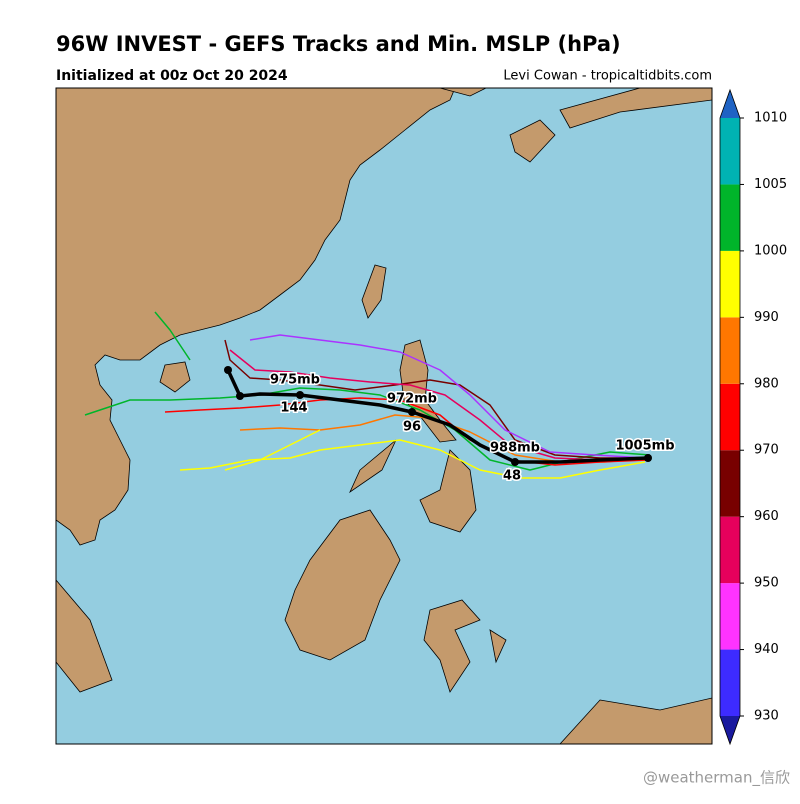 Image resolution: width=800 pixels, height=804 pixels. What do you see at coordinates (730, 730) in the screenshot?
I see `colorbar-under` at bounding box center [730, 730].